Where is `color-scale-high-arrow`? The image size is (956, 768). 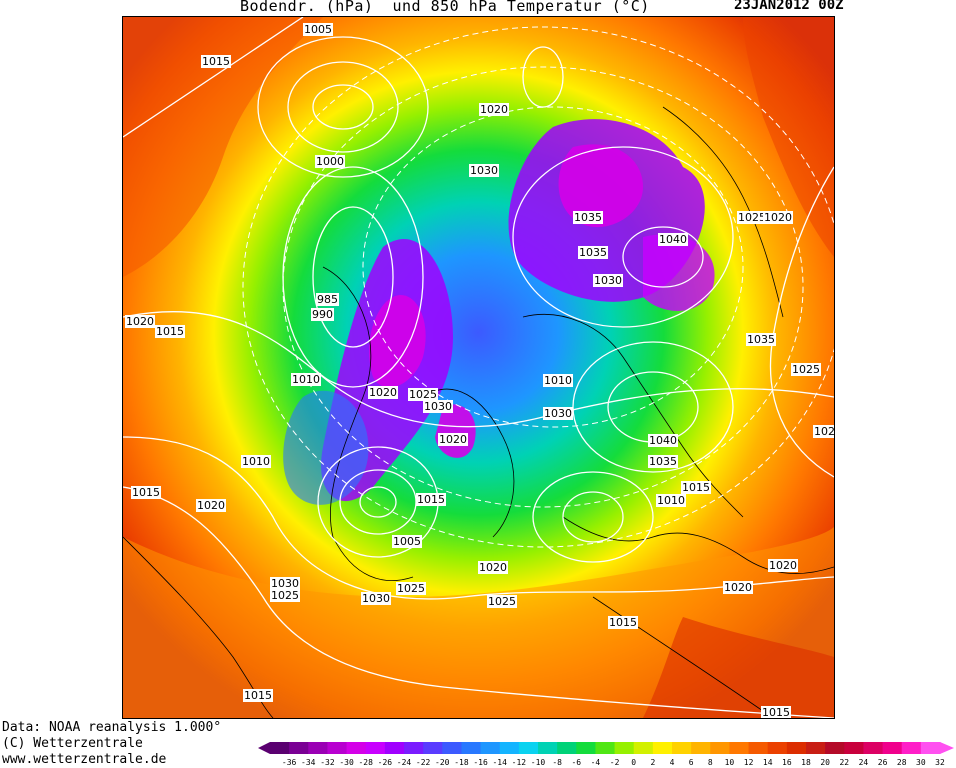 color-scale-high-arrow is located at coordinates (947, 748).